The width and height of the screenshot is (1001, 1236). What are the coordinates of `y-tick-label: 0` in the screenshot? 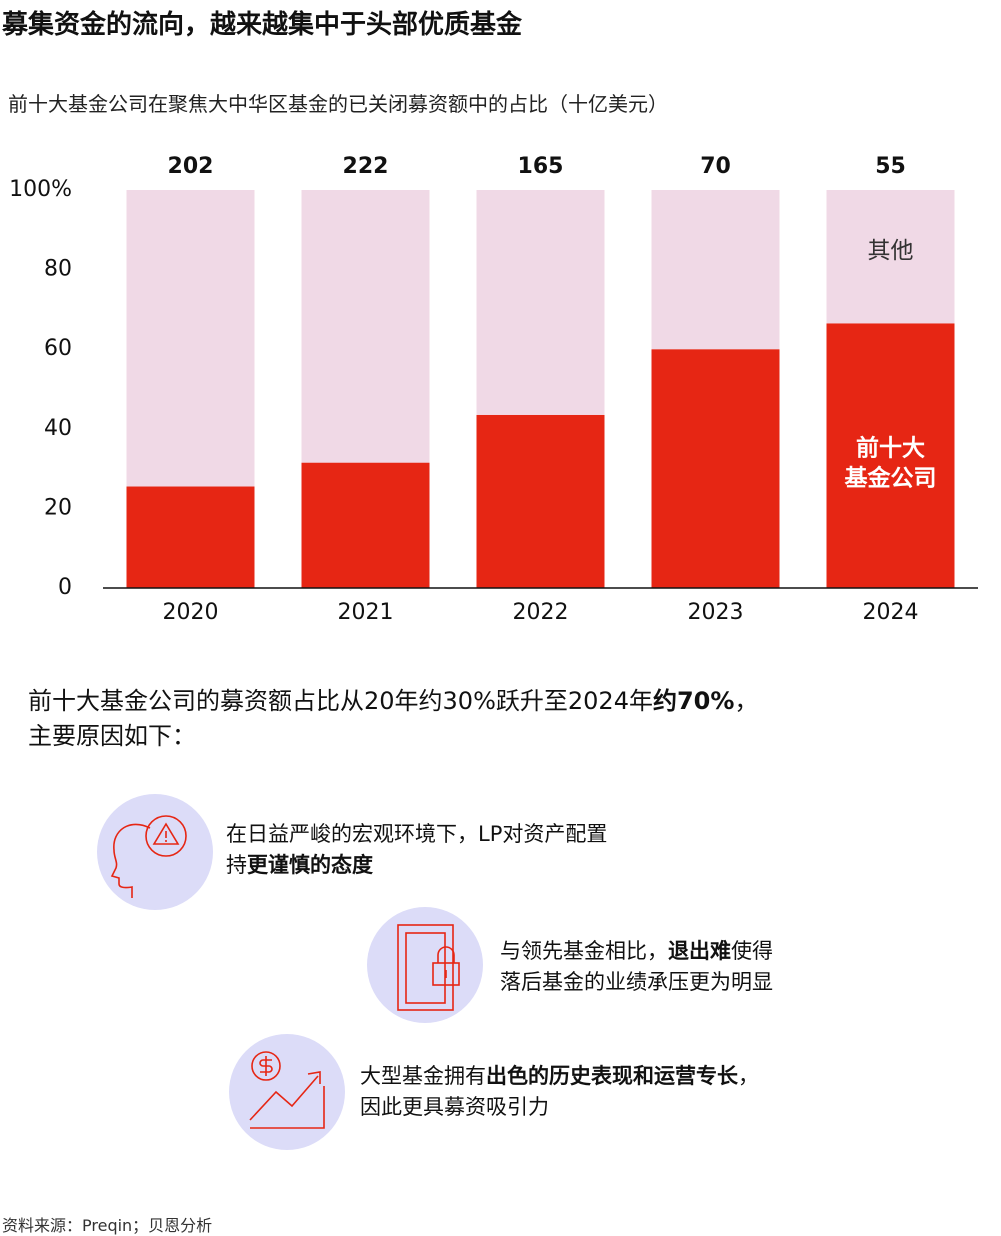 It's located at (65, 587).